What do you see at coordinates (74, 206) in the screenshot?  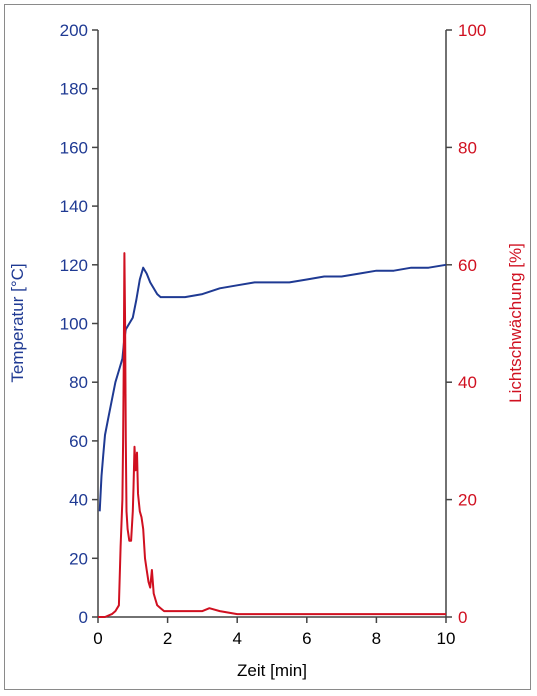 I see `y-left-tick-label: 140` at bounding box center [74, 206].